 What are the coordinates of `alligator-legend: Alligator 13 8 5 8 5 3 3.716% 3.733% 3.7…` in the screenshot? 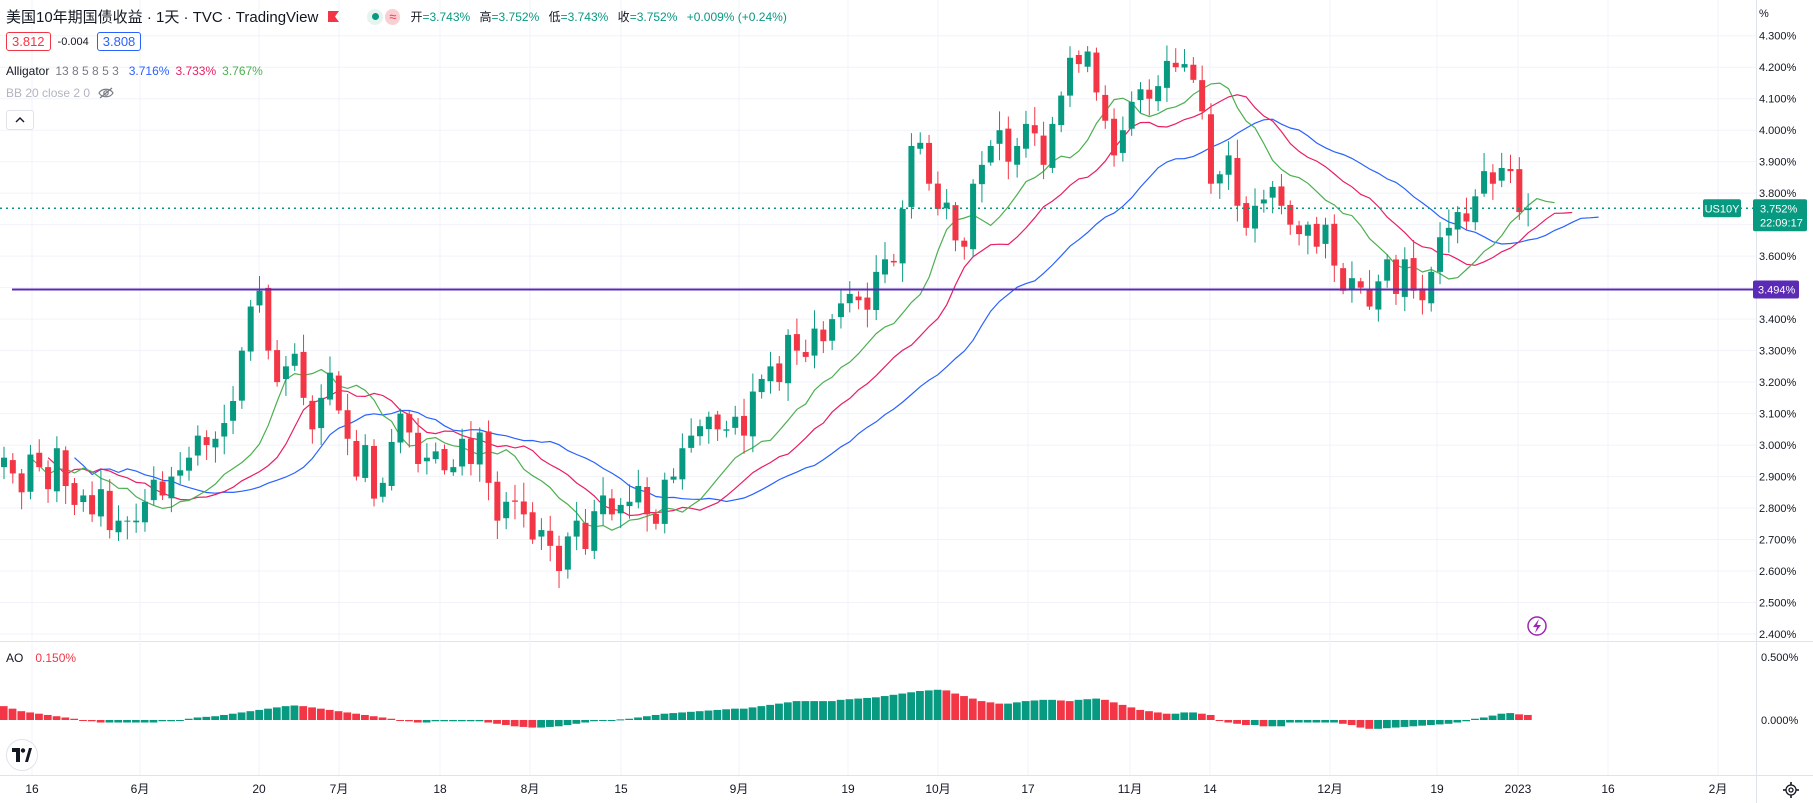 It's located at (134, 71).